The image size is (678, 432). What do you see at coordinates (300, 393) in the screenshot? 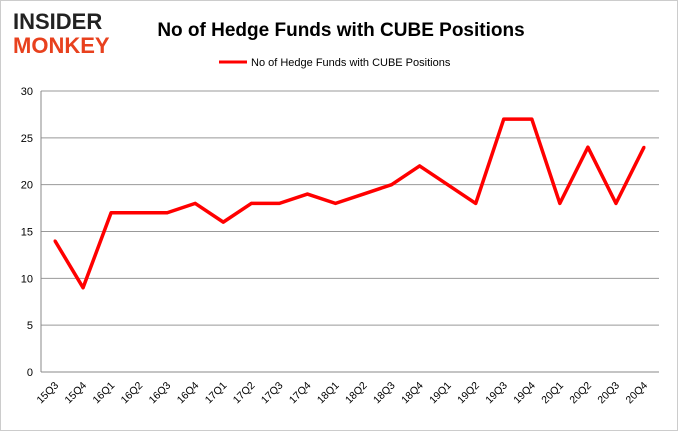
I see `x-tick-label: 17Q4` at bounding box center [300, 393].